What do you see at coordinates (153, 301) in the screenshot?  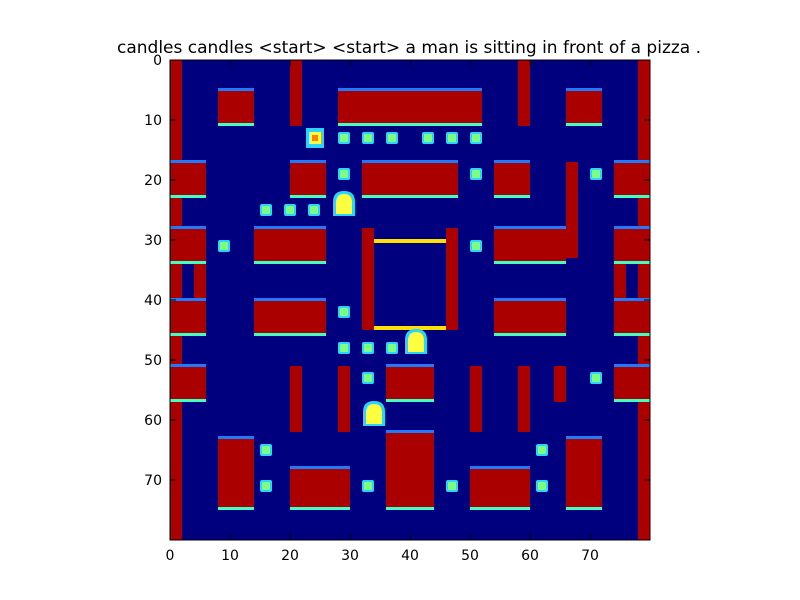 I see `y-tick-label: 40` at bounding box center [153, 301].